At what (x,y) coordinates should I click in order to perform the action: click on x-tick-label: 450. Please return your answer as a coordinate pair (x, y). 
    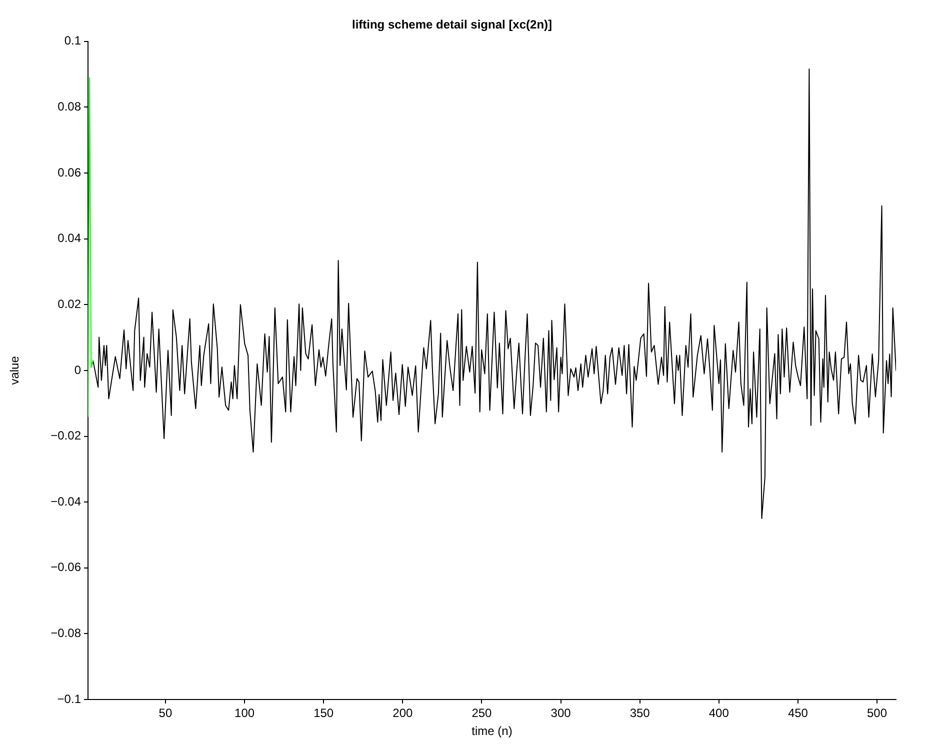
    Looking at the image, I should click on (798, 713).